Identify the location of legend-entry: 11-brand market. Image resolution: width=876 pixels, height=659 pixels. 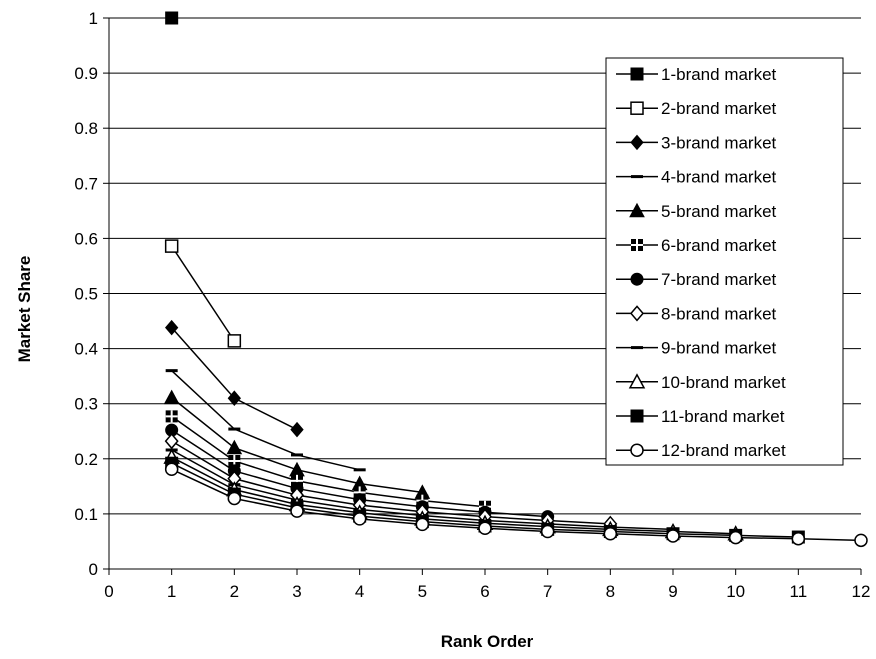
(700, 416).